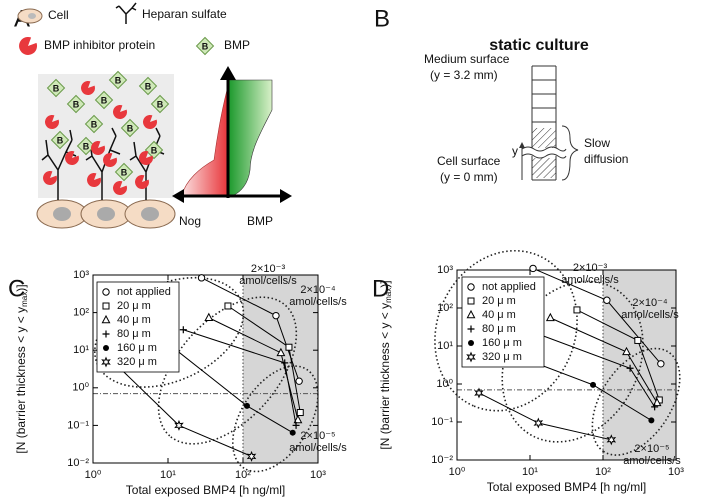 This screenshot has height=504, width=705. I want to click on legend-text: 40 μ m, so click(134, 320).